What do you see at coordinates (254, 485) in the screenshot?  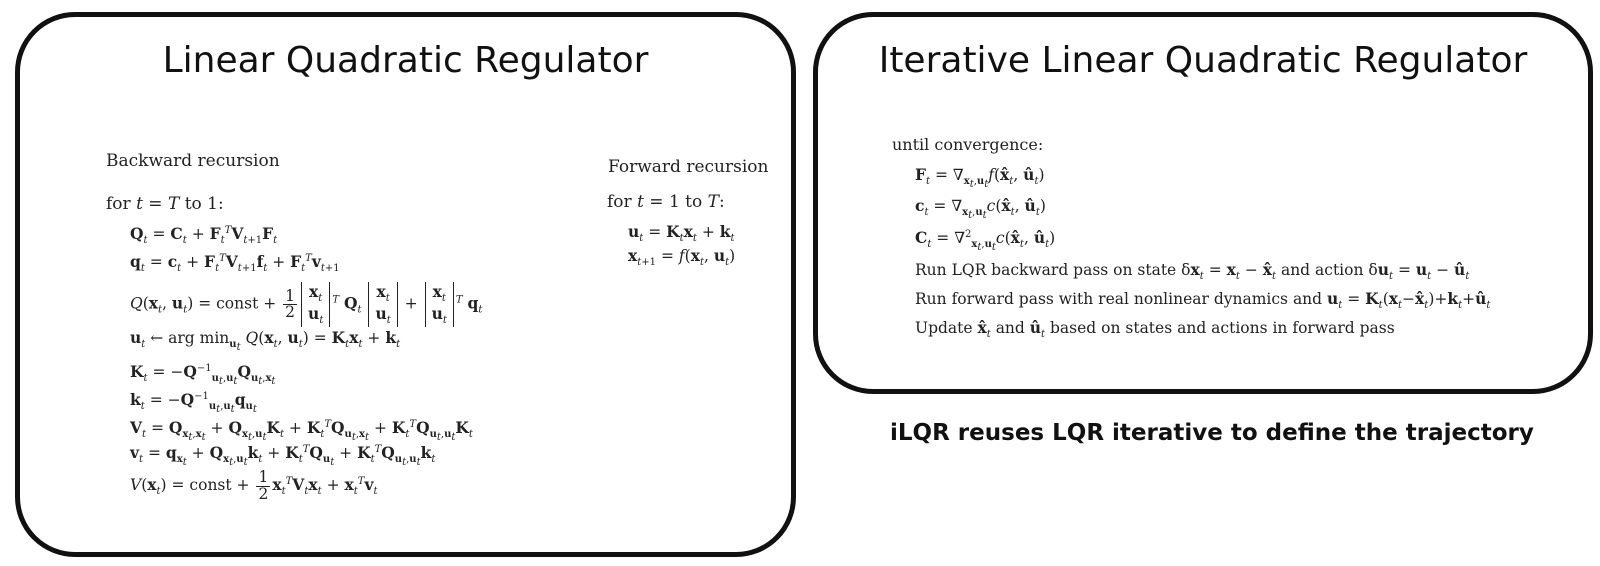 I see `eq-V-function: V(xt) = const + 1 2 xtTVtxt + xtTvt` at bounding box center [254, 485].